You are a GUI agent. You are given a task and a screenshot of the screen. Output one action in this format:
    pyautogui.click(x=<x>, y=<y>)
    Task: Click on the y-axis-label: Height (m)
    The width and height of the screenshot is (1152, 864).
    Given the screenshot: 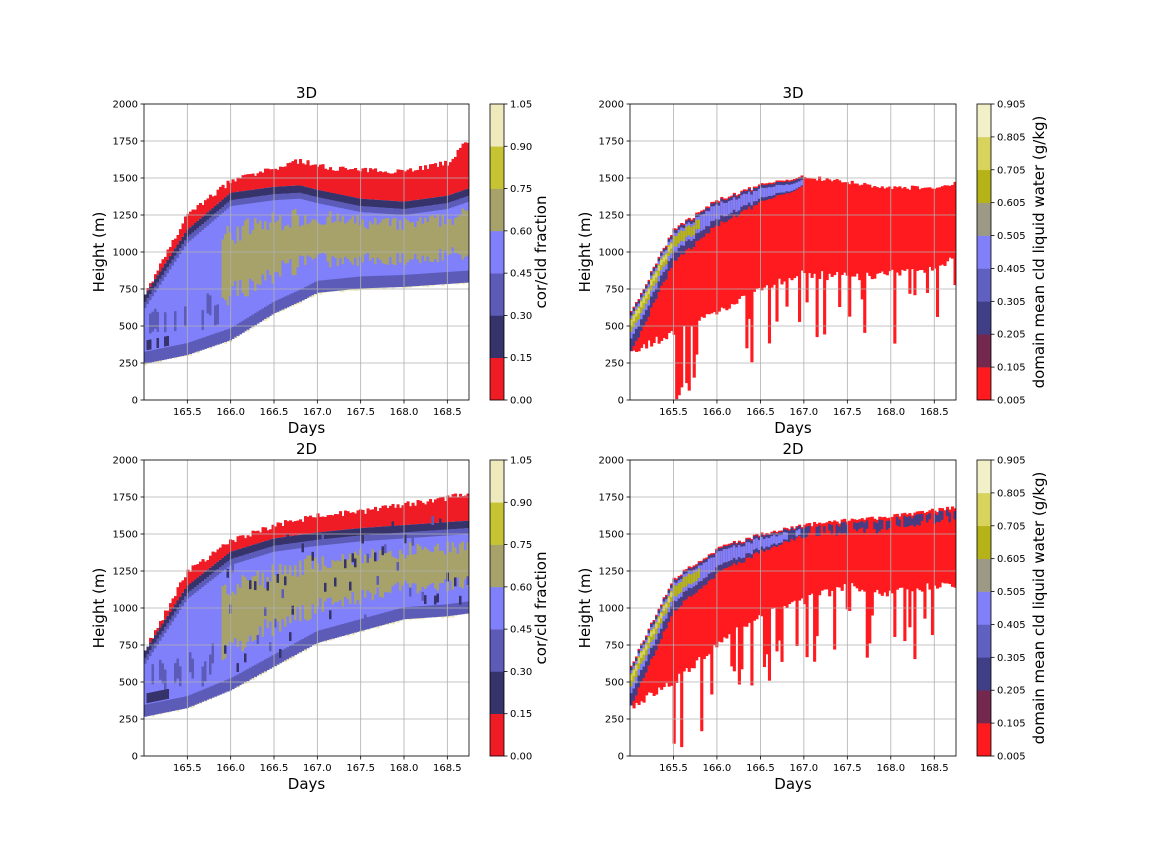 What is the action you would take?
    pyautogui.click(x=99, y=608)
    